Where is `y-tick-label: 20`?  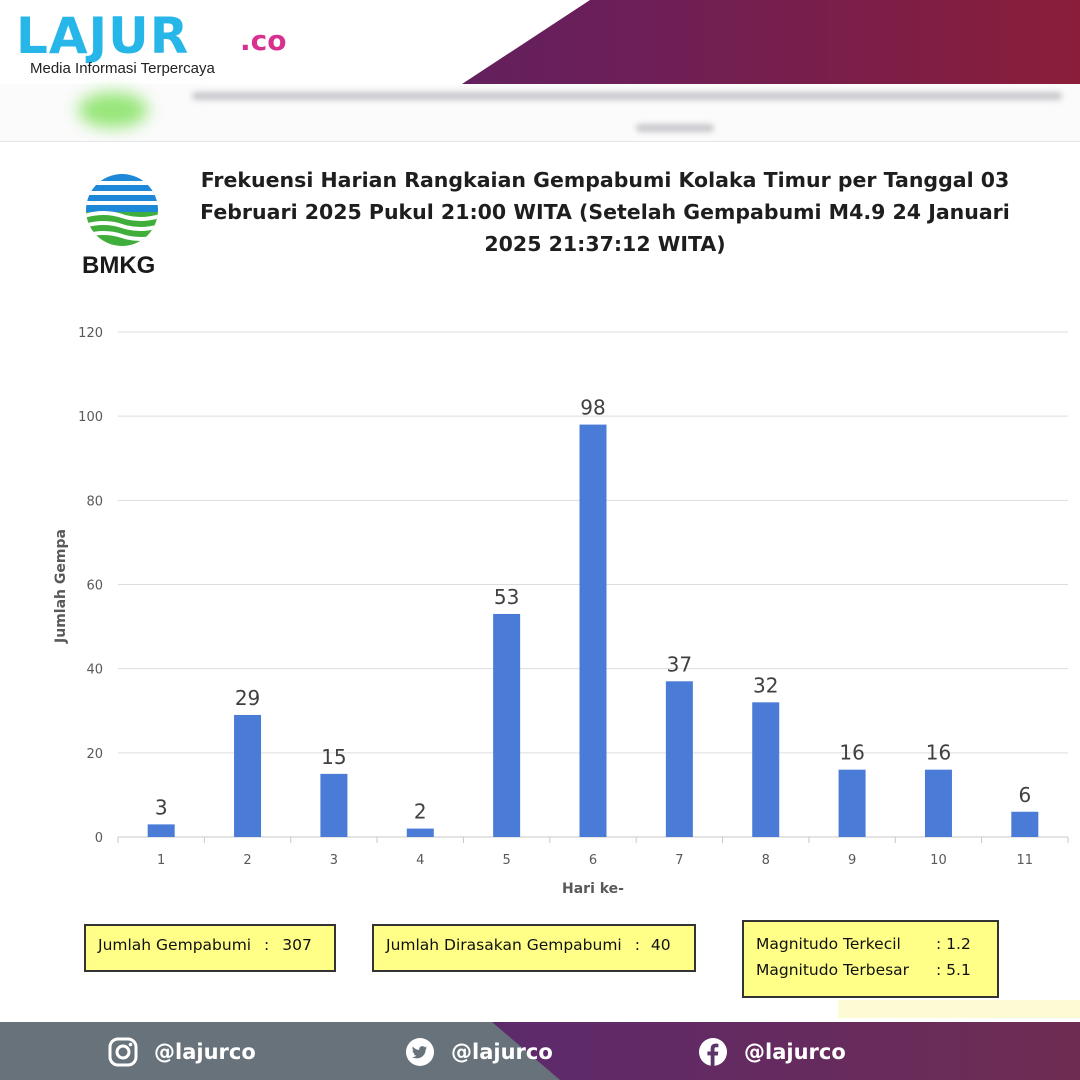
y-tick-label: 20 is located at coordinates (94, 754).